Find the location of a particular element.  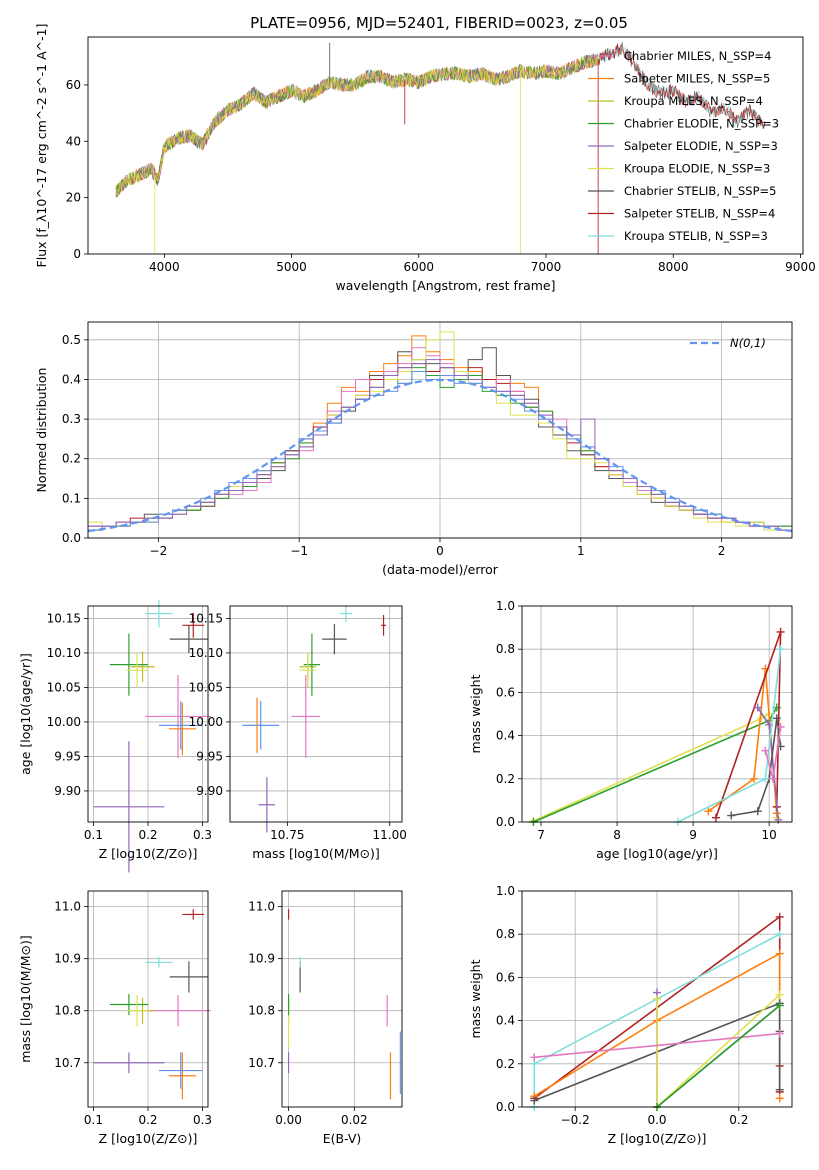

legend-label: Kroupa MILES, N_SSP=4 is located at coordinates (693, 101).